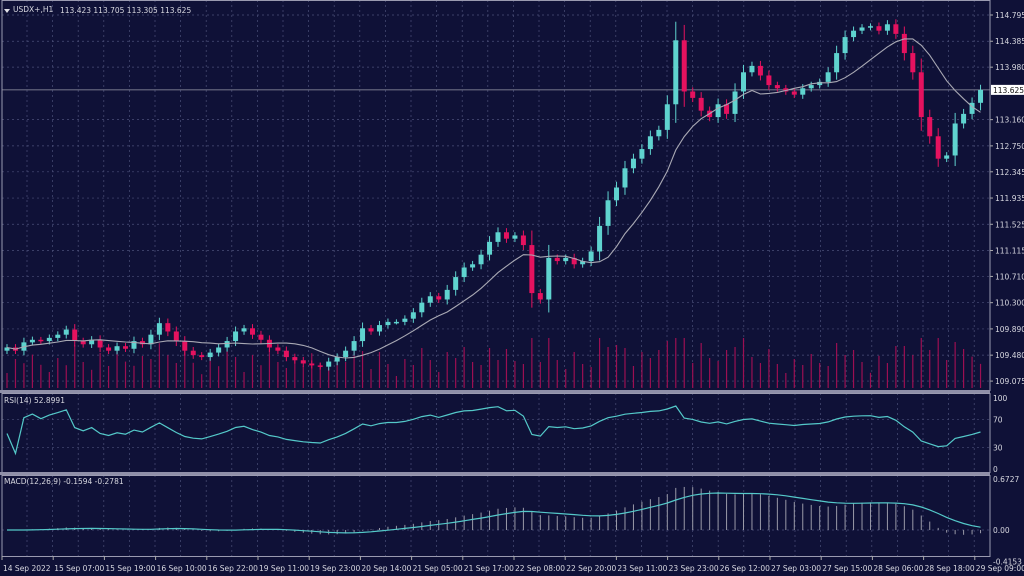 Image resolution: width=1024 pixels, height=576 pixels. Describe the element at coordinates (1009, 276) in the screenshot. I see `price-tick-label: 110.710` at that location.